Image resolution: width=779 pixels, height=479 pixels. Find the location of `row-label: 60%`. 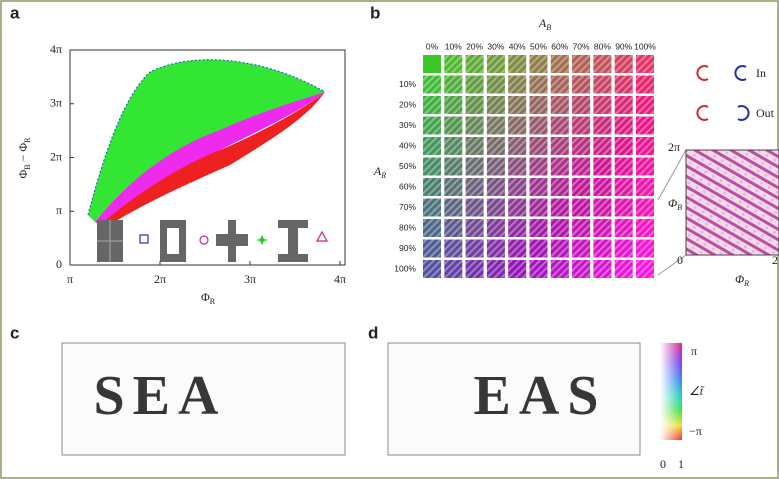

row-label: 60% is located at coordinates (407, 186).